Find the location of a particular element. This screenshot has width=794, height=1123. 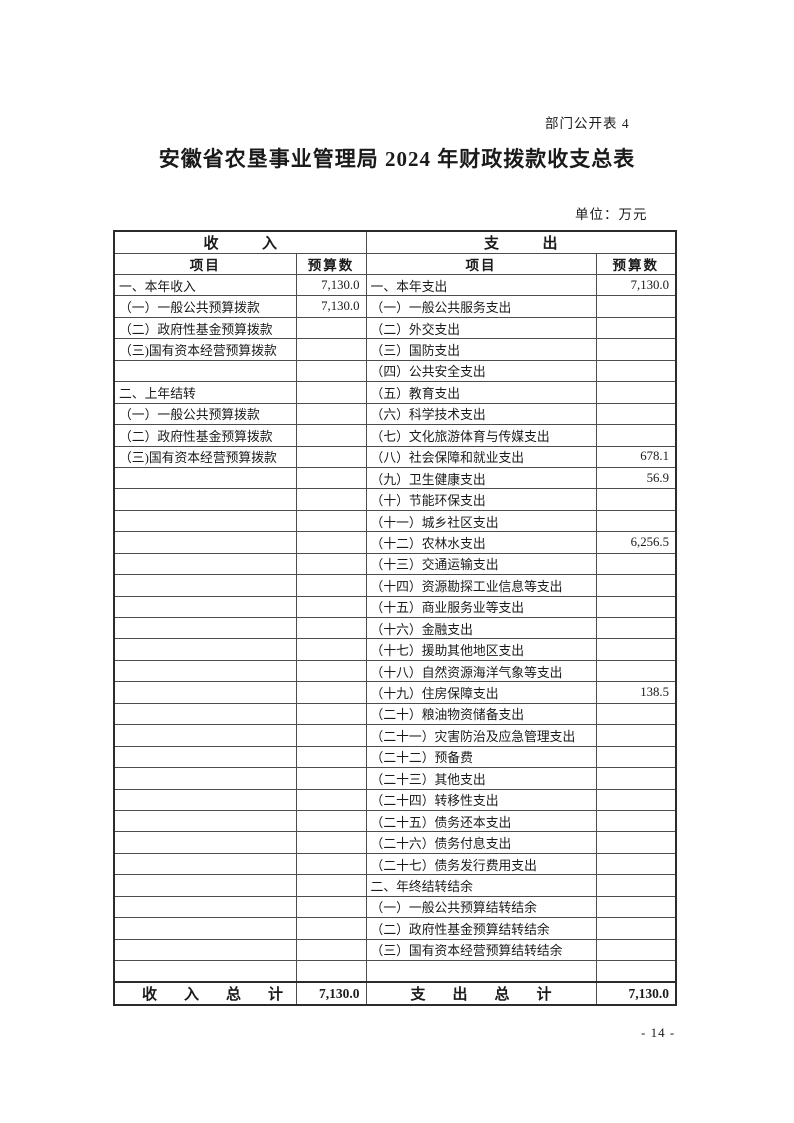

table-row: （二十）粮油物资储备支出 is located at coordinates (395, 714).